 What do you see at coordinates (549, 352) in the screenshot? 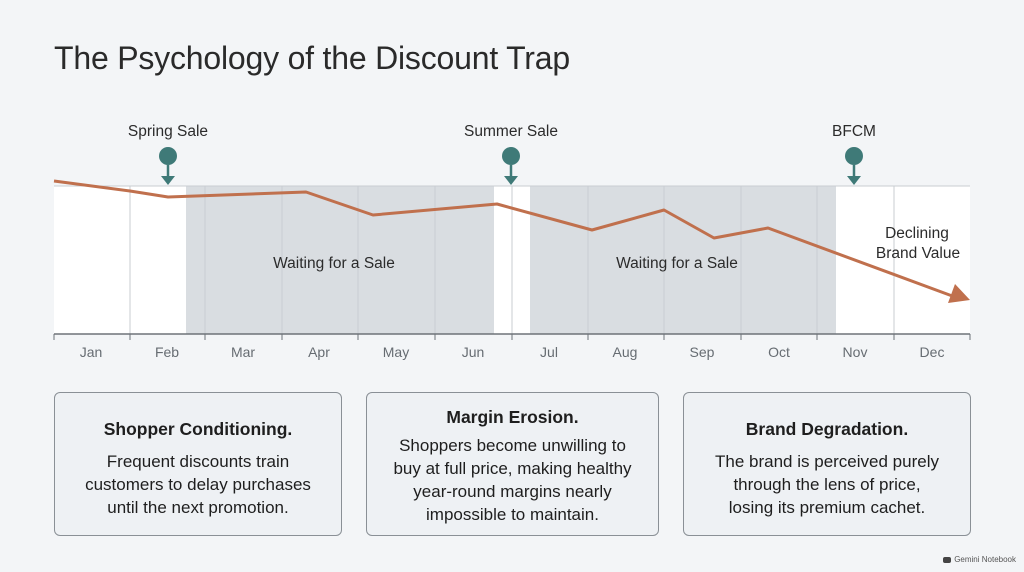
I see `month-label-jul: Jul` at bounding box center [549, 352].